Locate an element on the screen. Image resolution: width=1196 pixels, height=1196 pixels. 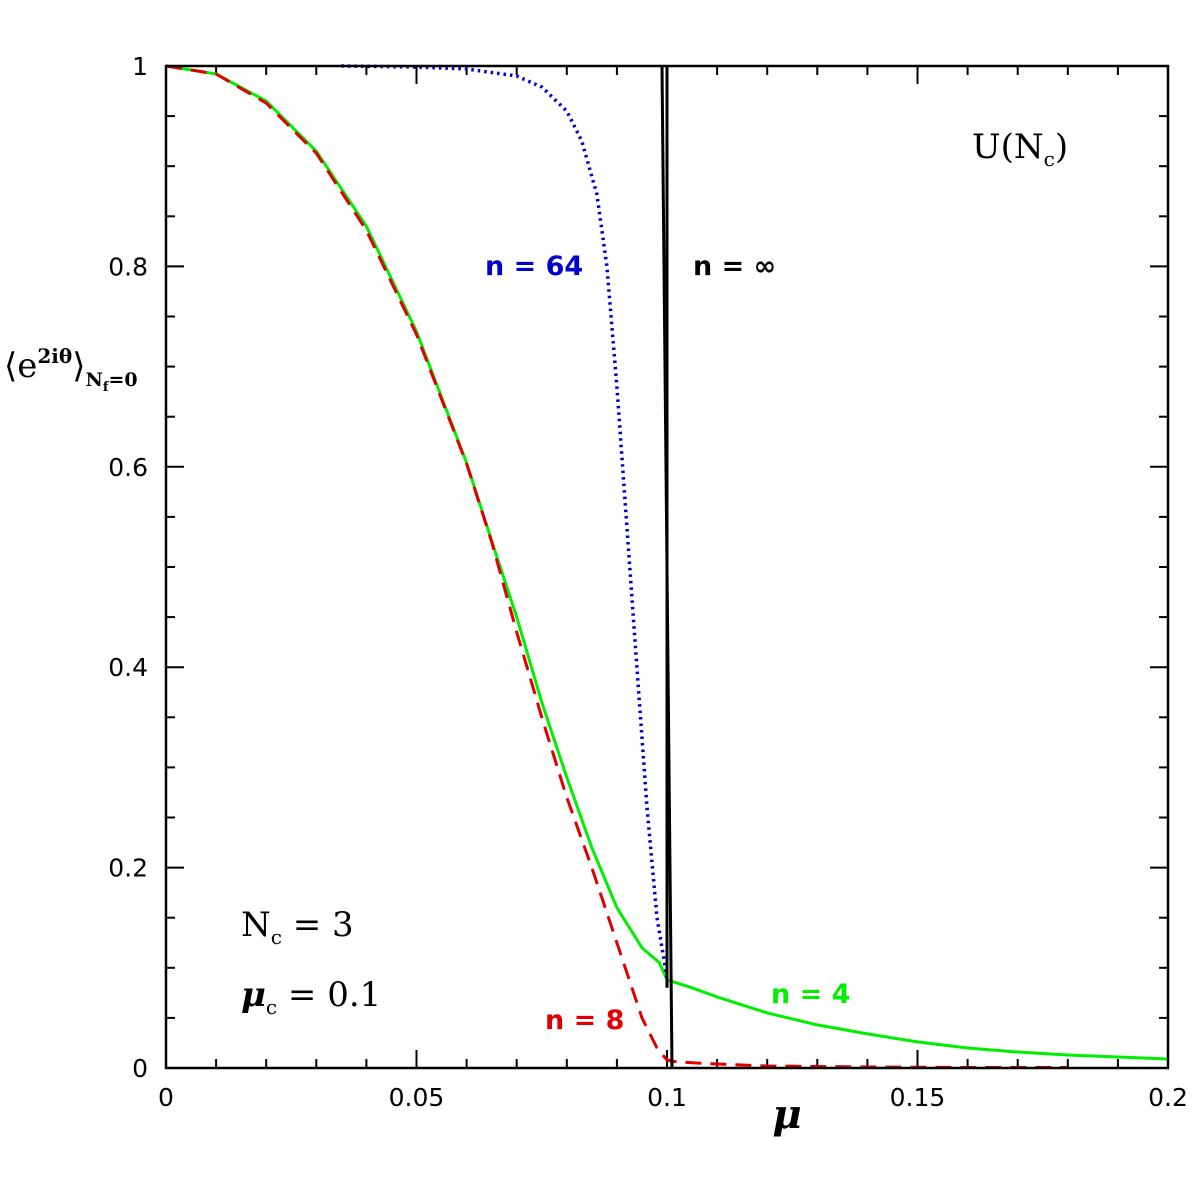
x-tick-label: 0.15 is located at coordinates (918, 1097).